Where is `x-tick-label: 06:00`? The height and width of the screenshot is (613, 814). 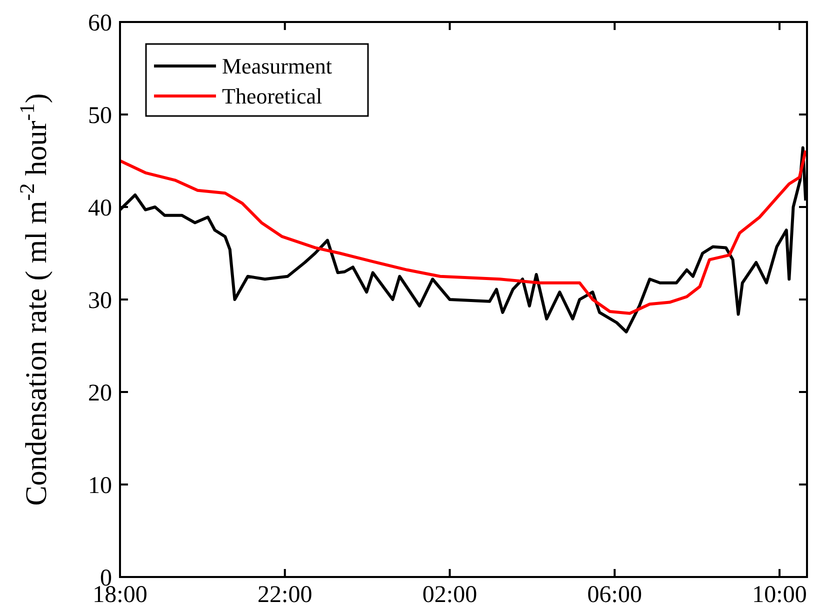 x-tick-label: 06:00 is located at coordinates (614, 595).